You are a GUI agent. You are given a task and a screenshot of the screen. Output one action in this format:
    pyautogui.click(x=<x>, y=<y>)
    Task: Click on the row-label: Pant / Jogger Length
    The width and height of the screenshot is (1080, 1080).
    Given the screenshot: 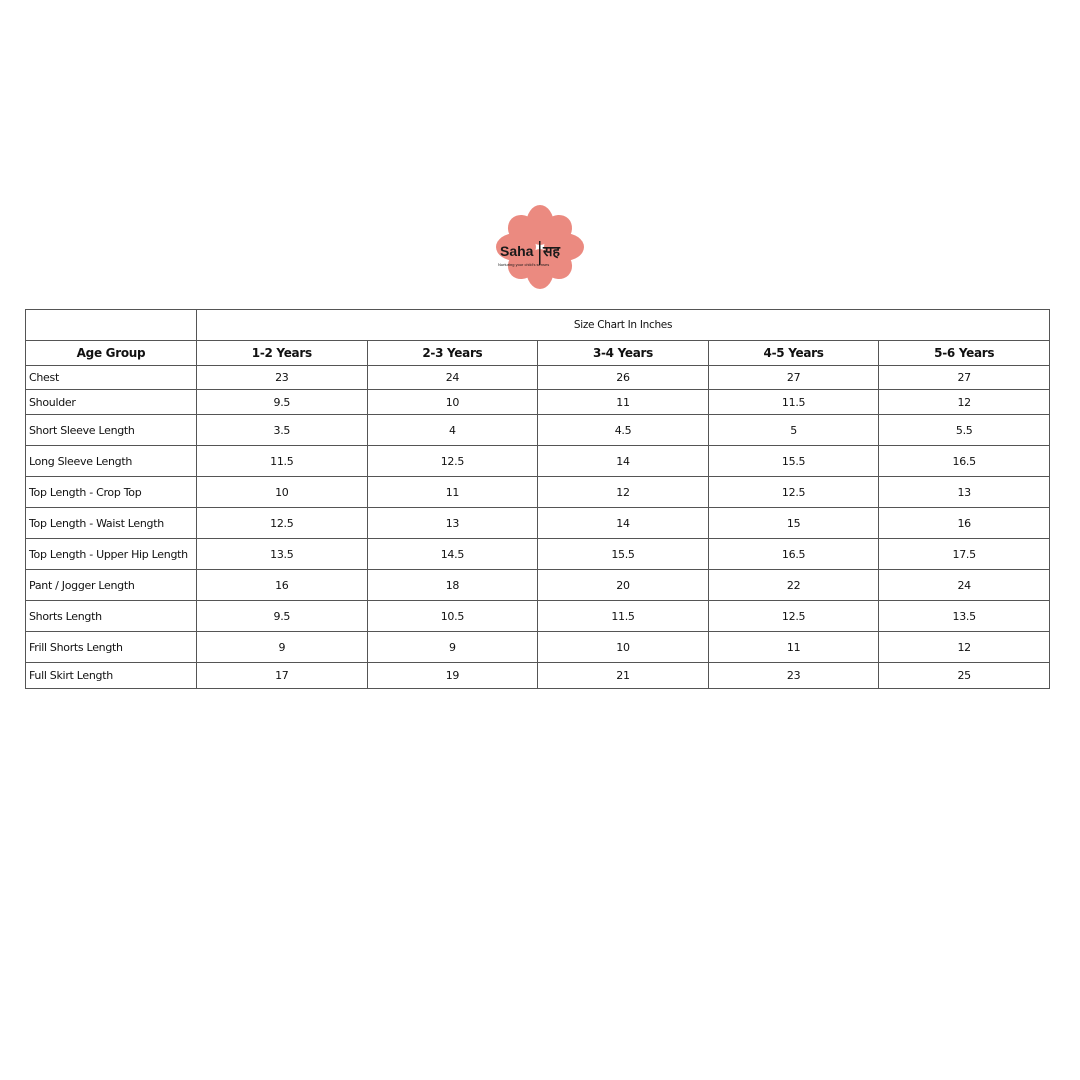 What is the action you would take?
    pyautogui.click(x=111, y=585)
    